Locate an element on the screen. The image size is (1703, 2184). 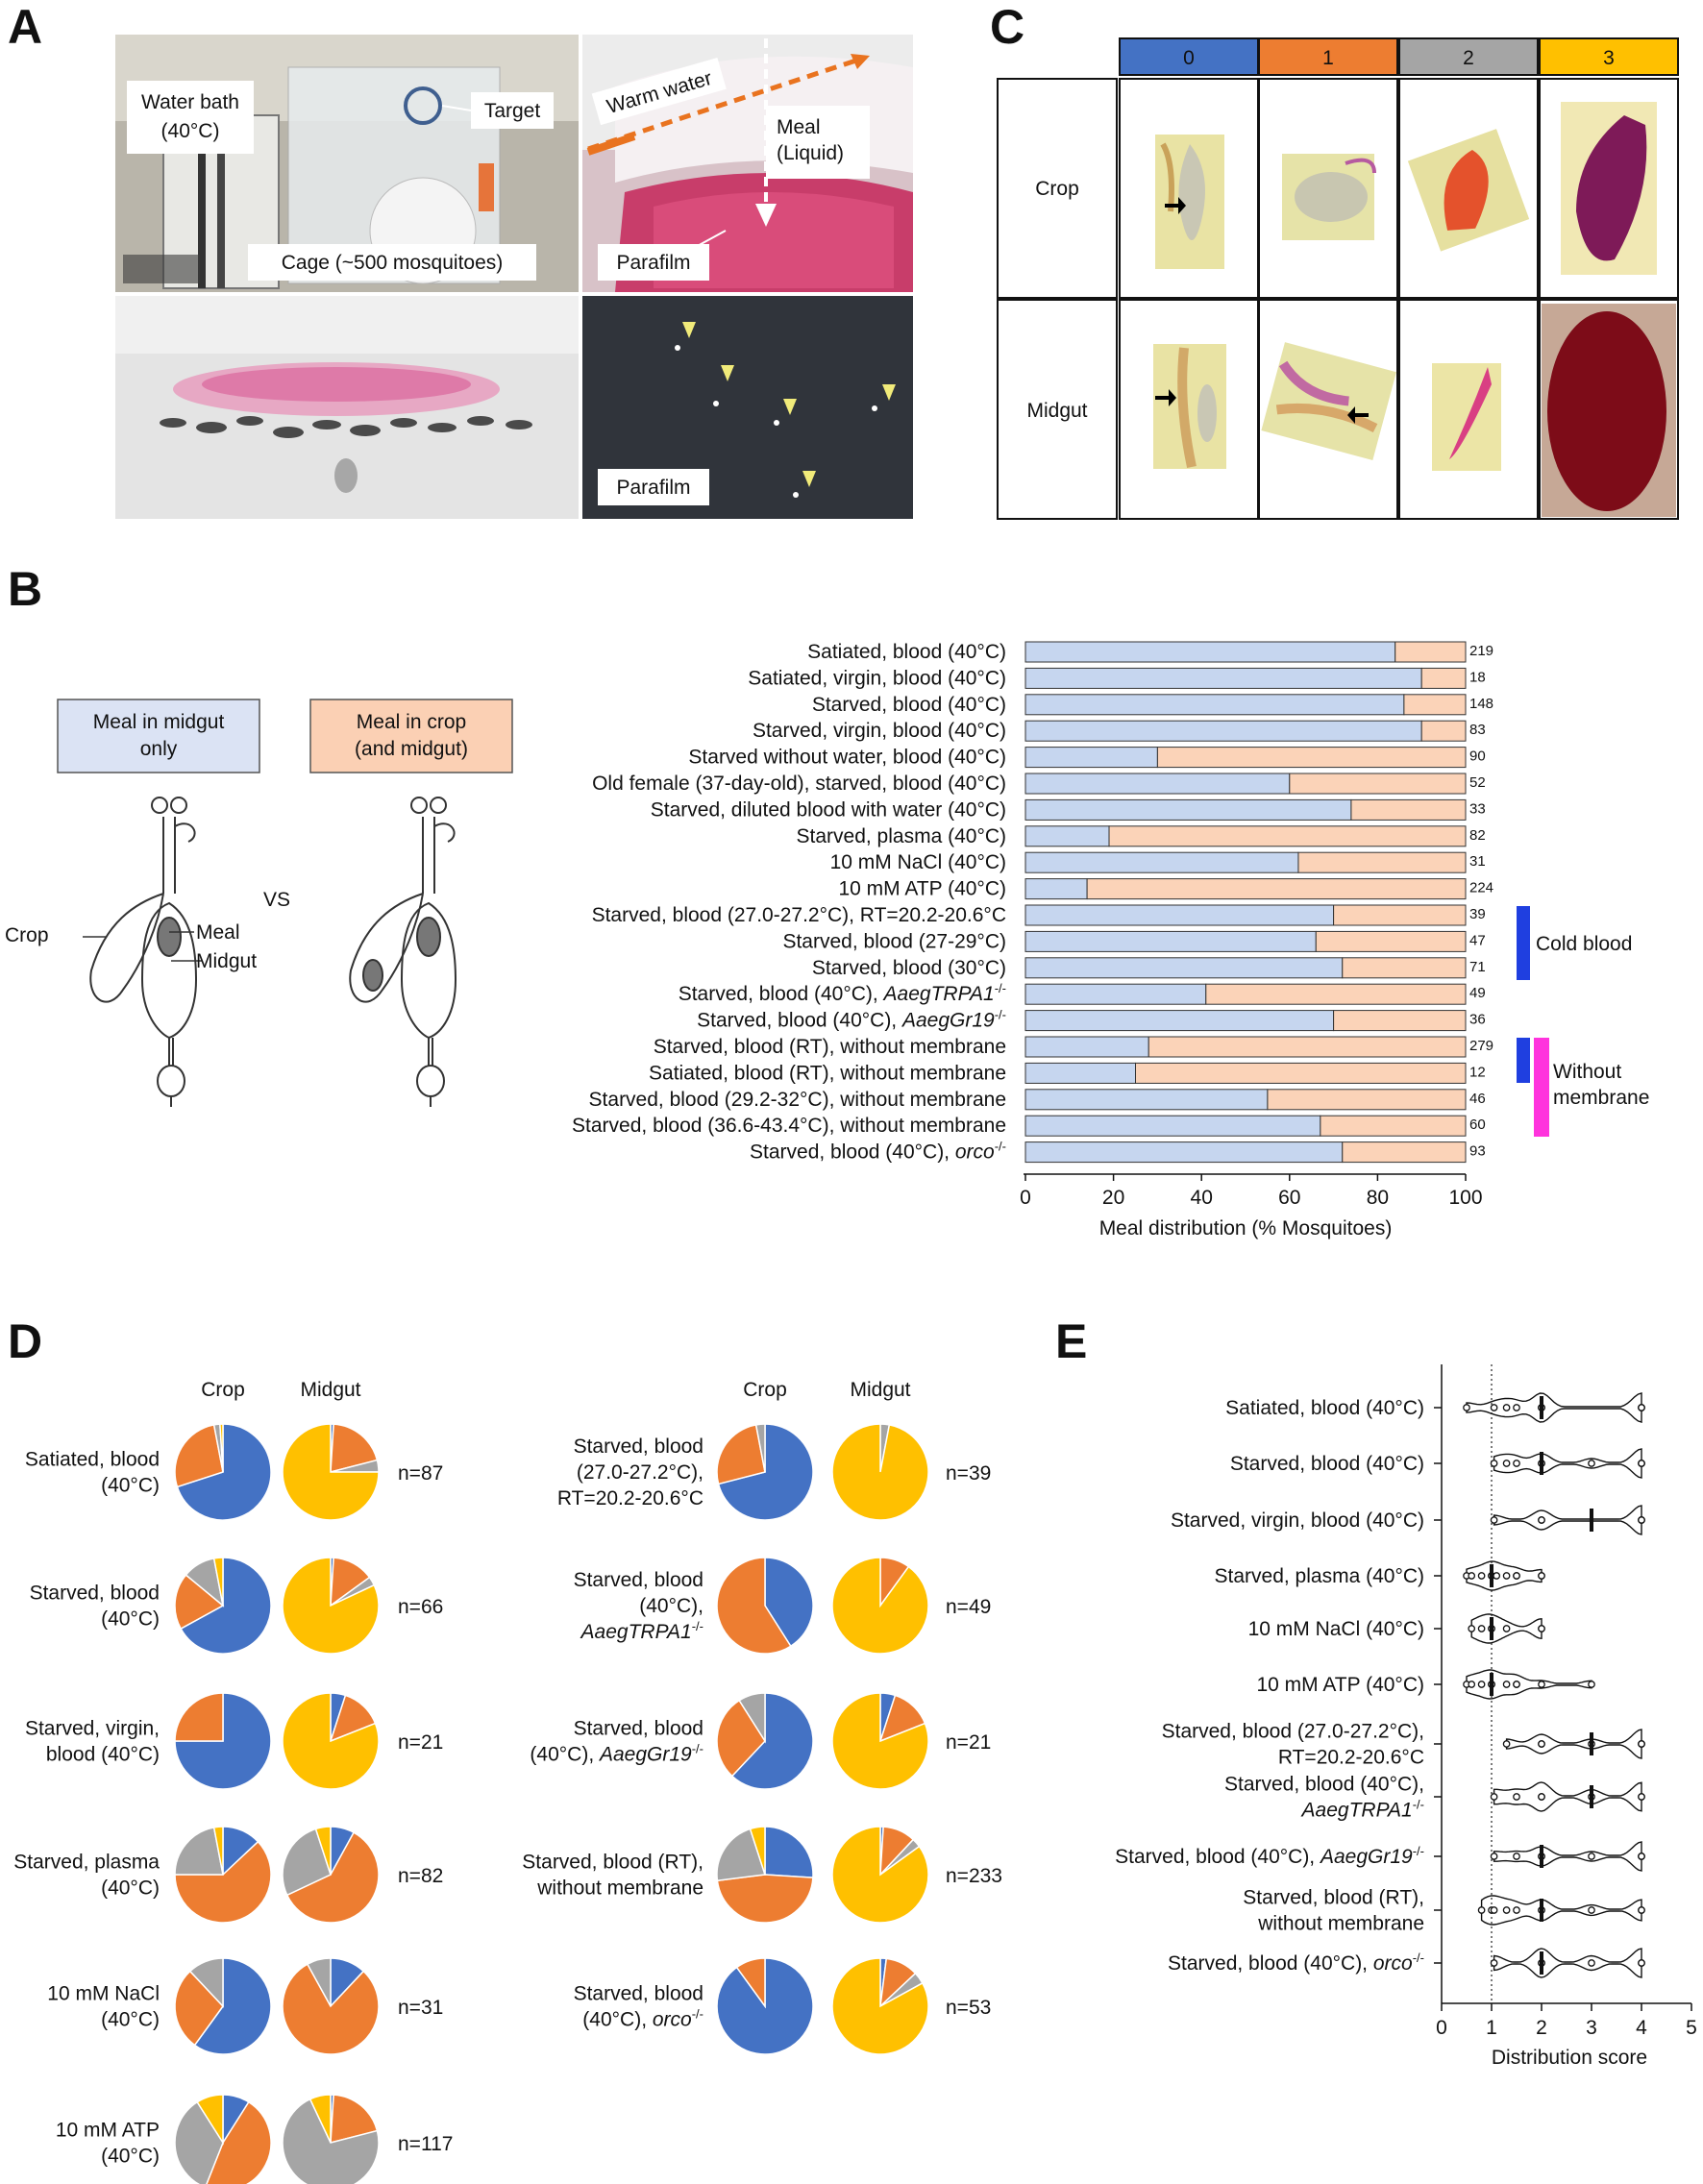
x-axis-title: Distribution score is located at coordinates (1569, 2058).